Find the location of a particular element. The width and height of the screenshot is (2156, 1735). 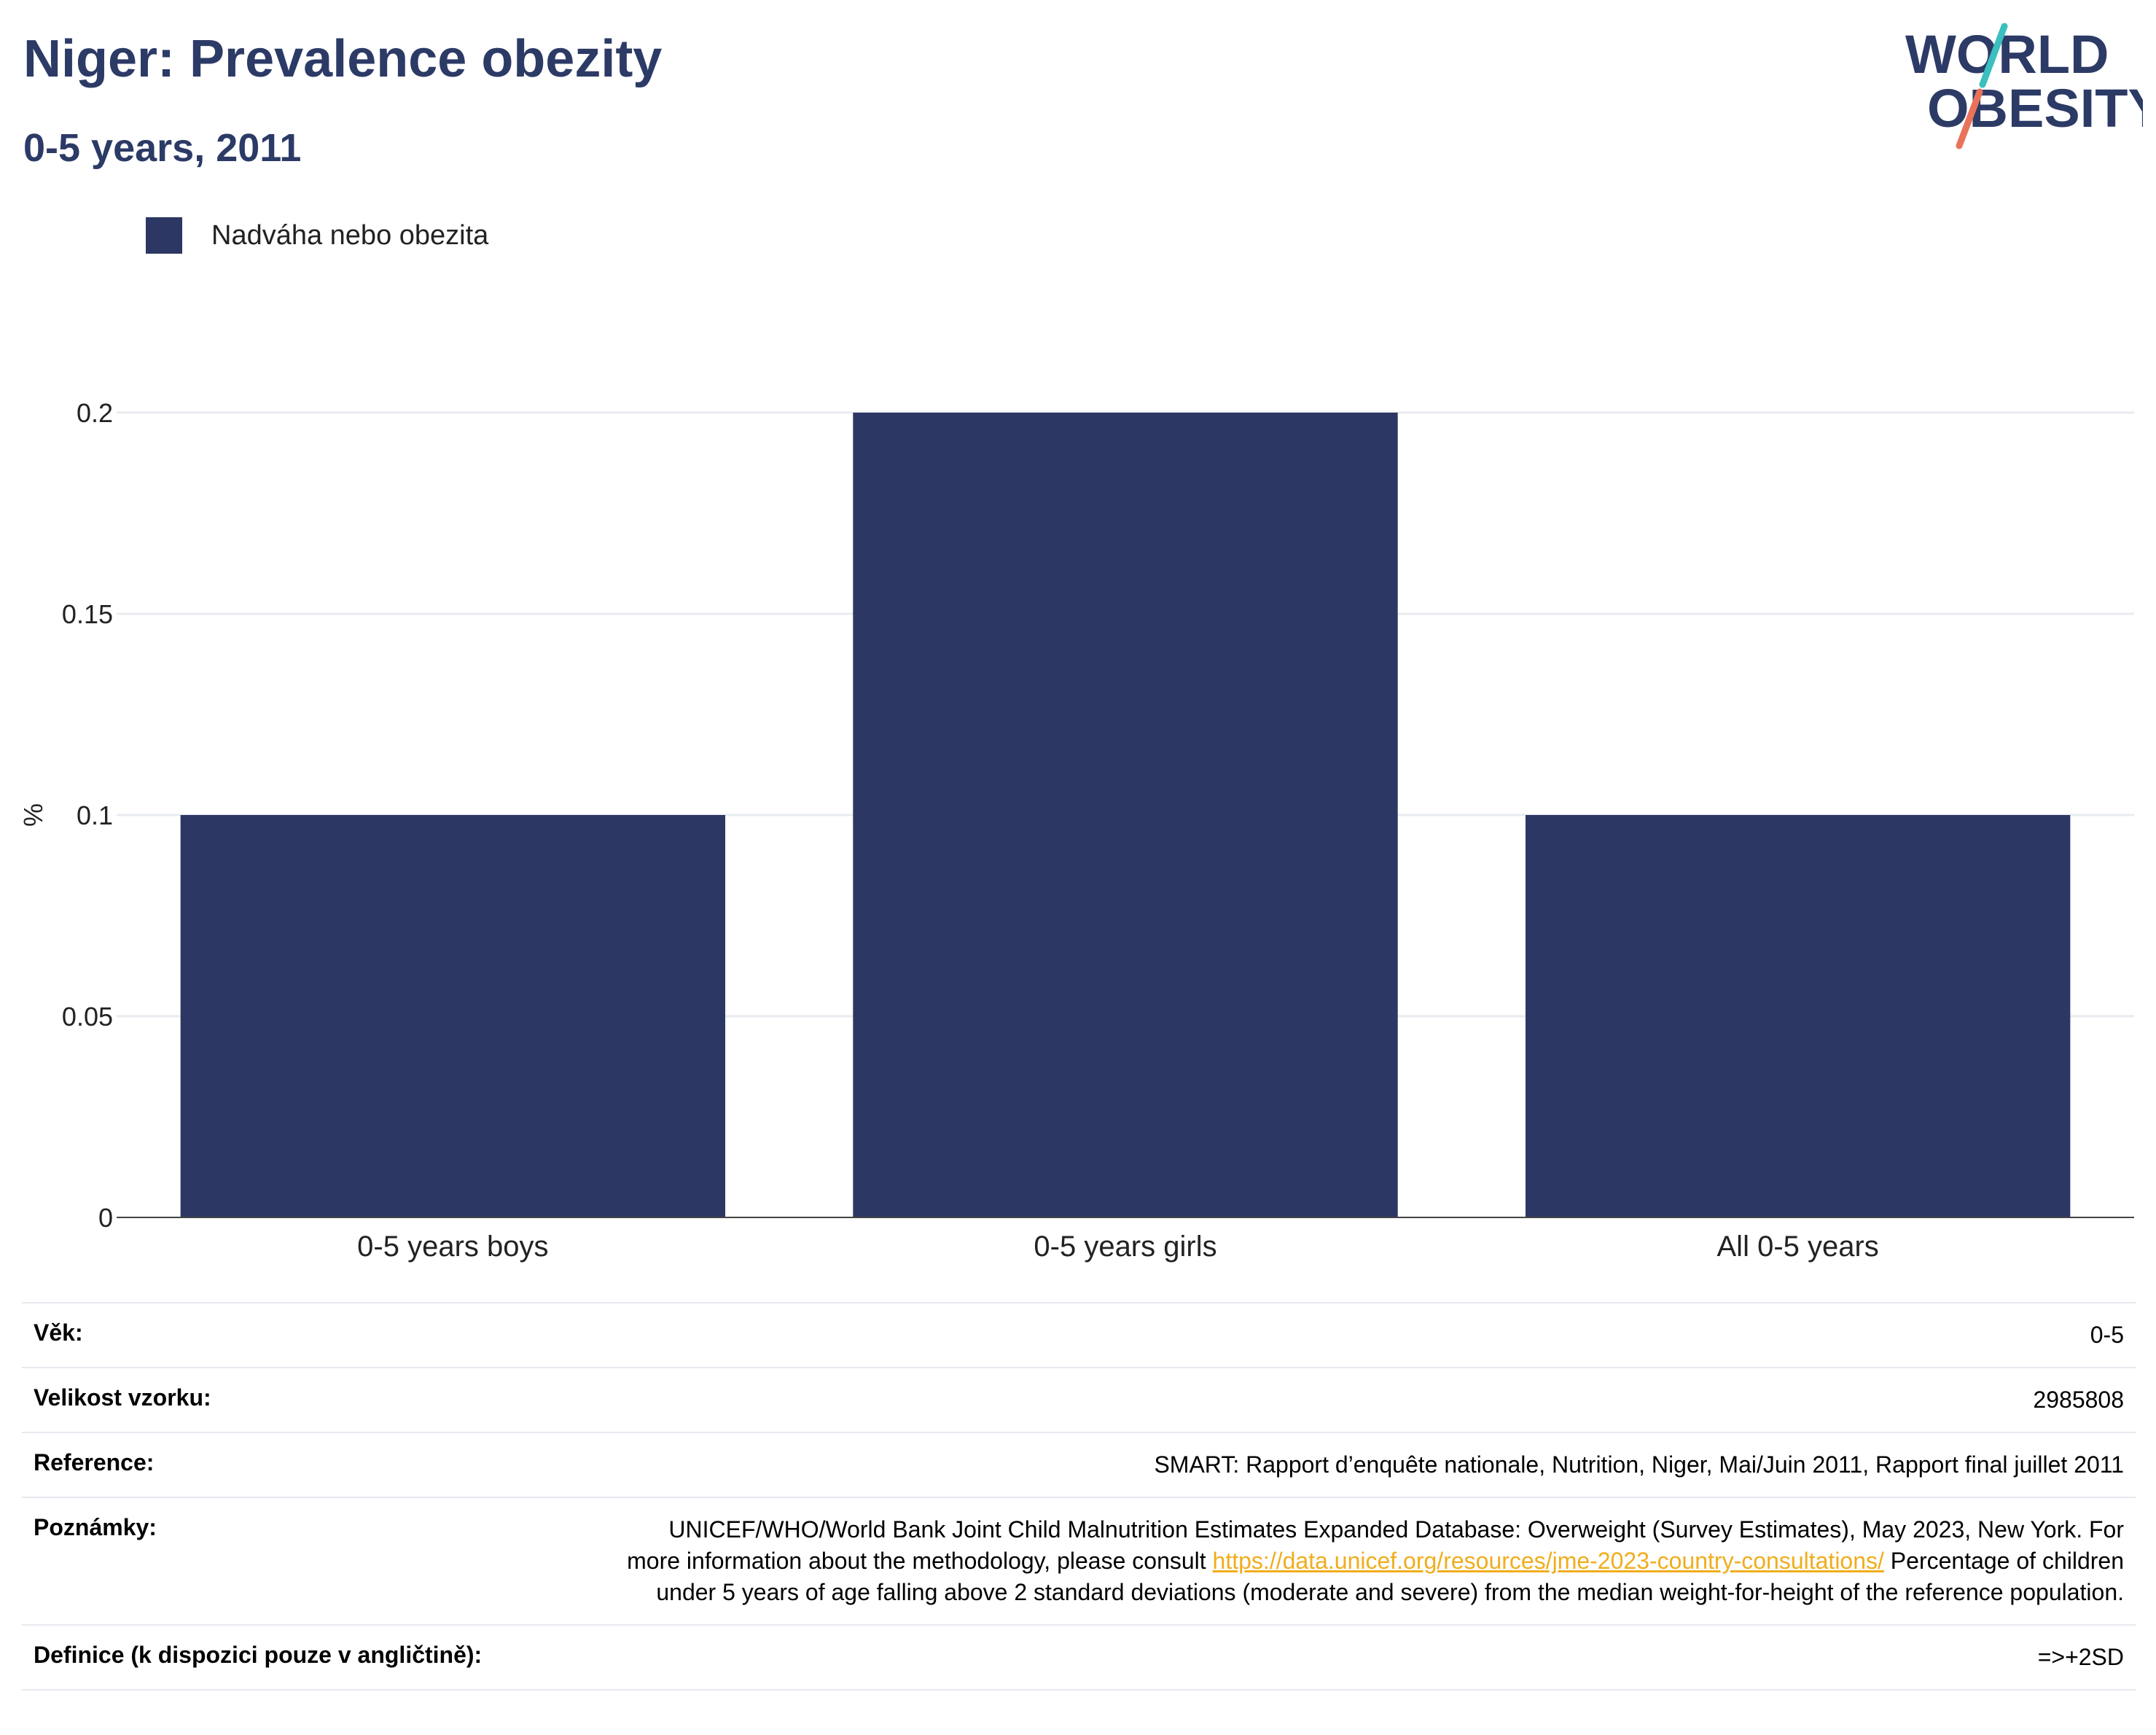

y-tick-label: 0 is located at coordinates (105, 1218).